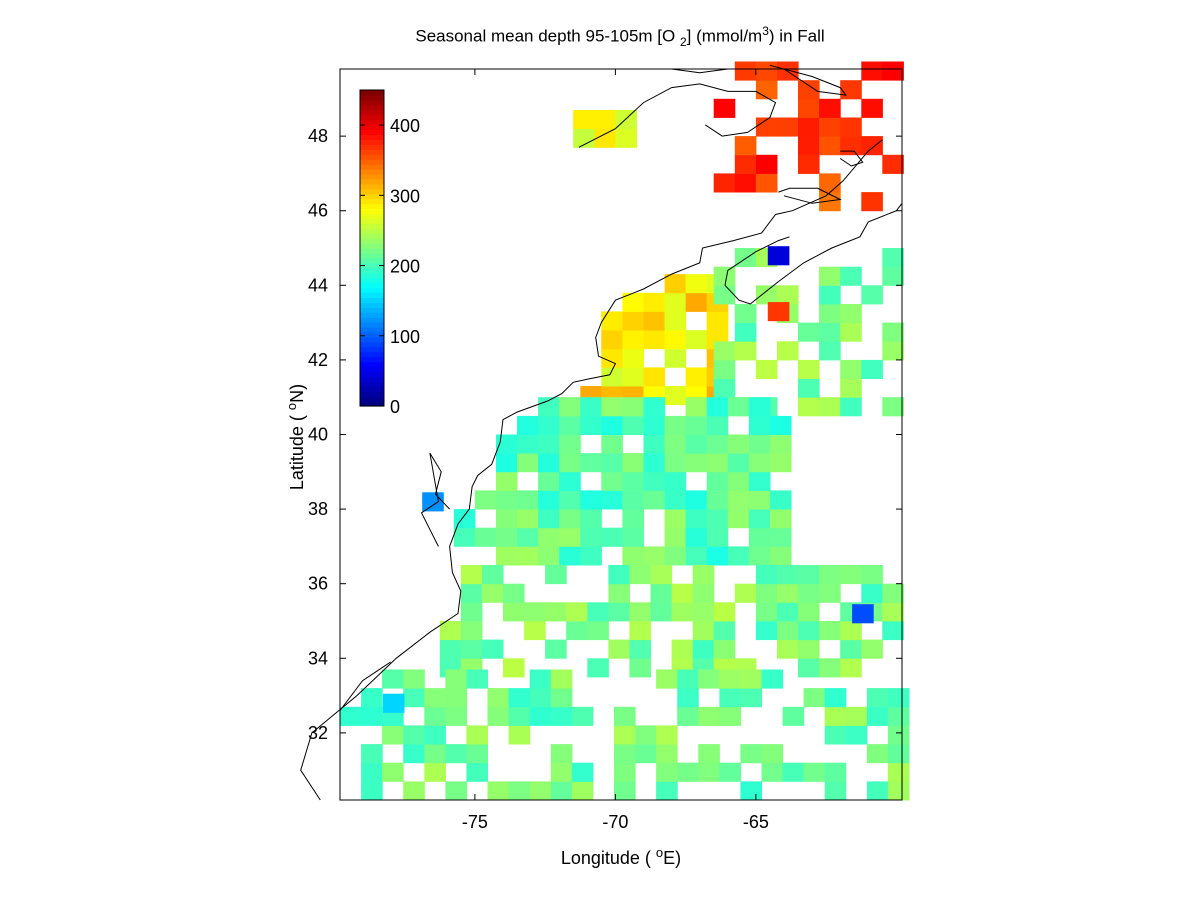 The width and height of the screenshot is (1200, 900). I want to click on colorbar-tick-label: 0, so click(395, 407).